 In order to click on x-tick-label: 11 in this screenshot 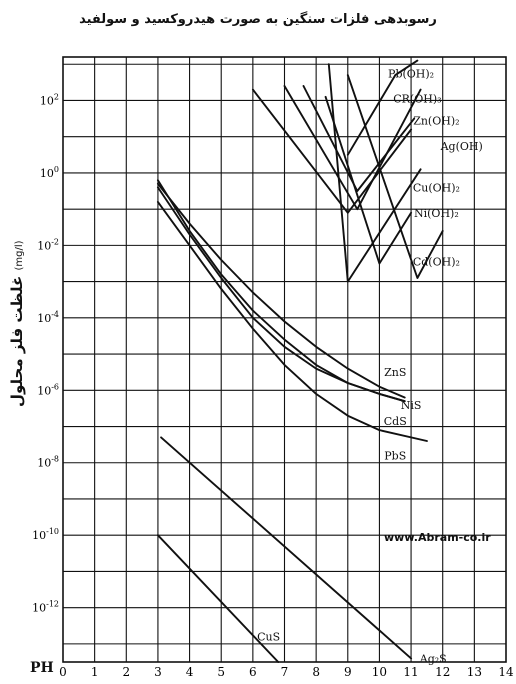, I will do `click(410, 672)`.